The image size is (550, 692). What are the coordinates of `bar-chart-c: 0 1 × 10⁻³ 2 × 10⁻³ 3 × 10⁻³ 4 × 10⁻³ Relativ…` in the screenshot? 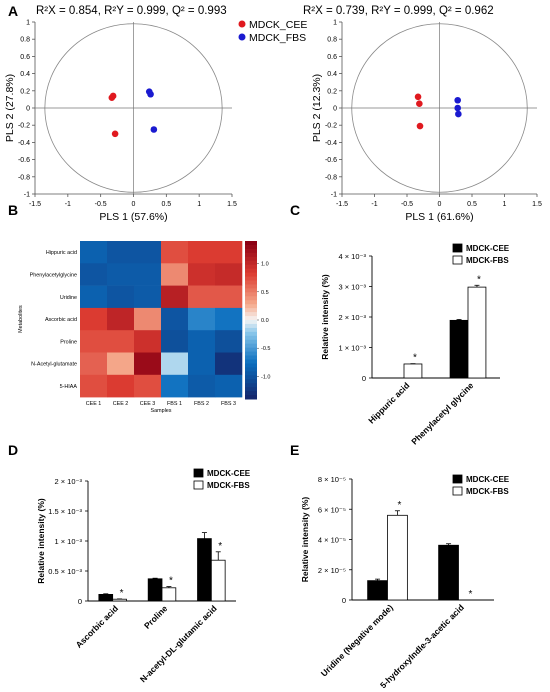 It's located at (415, 345).